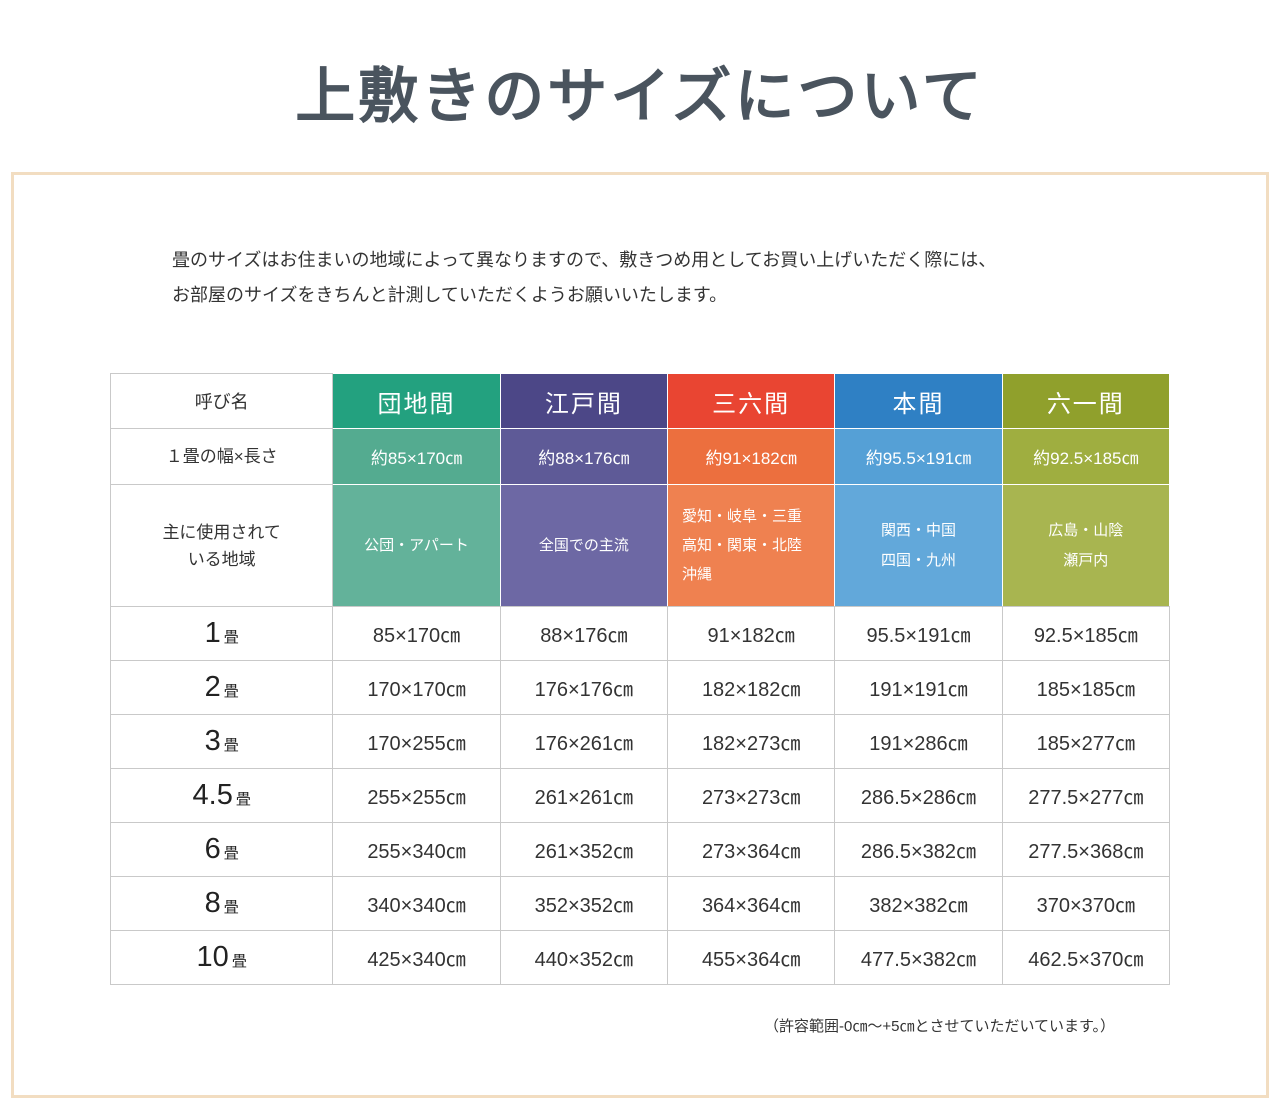  What do you see at coordinates (1086, 742) in the screenshot?
I see `size-value: 185×277㎝` at bounding box center [1086, 742].